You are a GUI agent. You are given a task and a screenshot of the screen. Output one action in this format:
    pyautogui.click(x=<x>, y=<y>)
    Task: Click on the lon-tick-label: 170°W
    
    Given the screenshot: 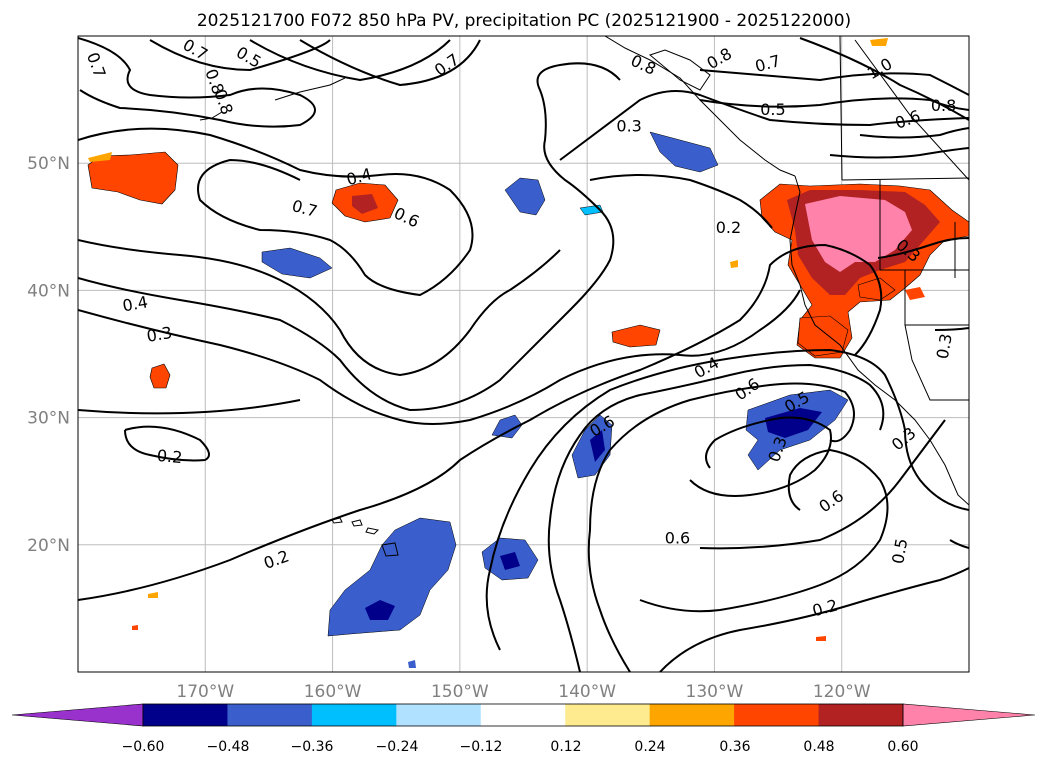 What is the action you would take?
    pyautogui.click(x=205, y=692)
    